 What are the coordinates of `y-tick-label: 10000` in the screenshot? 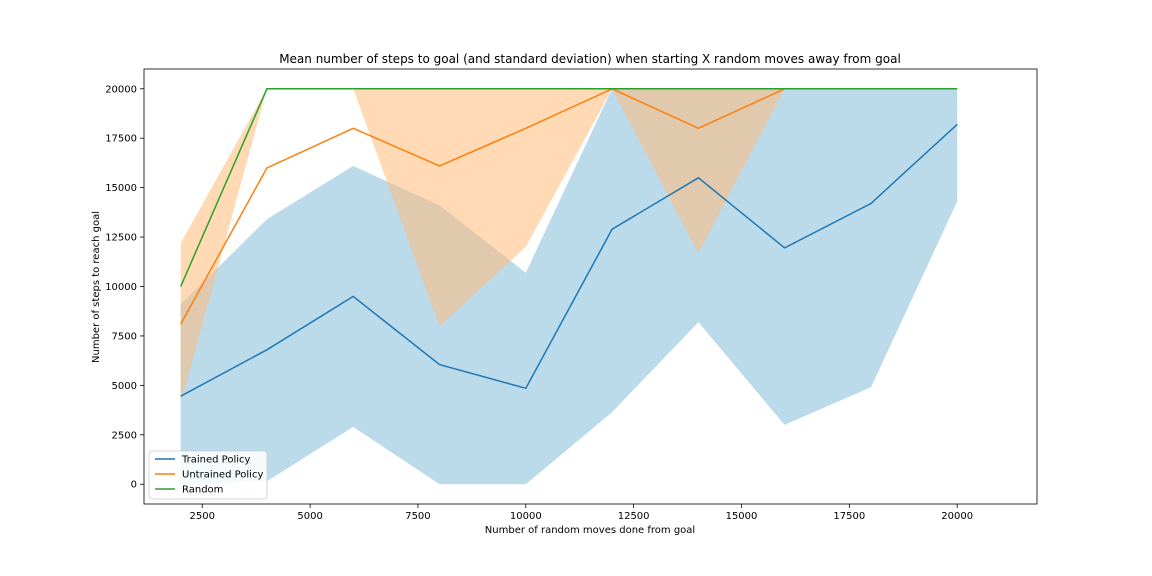 It's located at (121, 287).